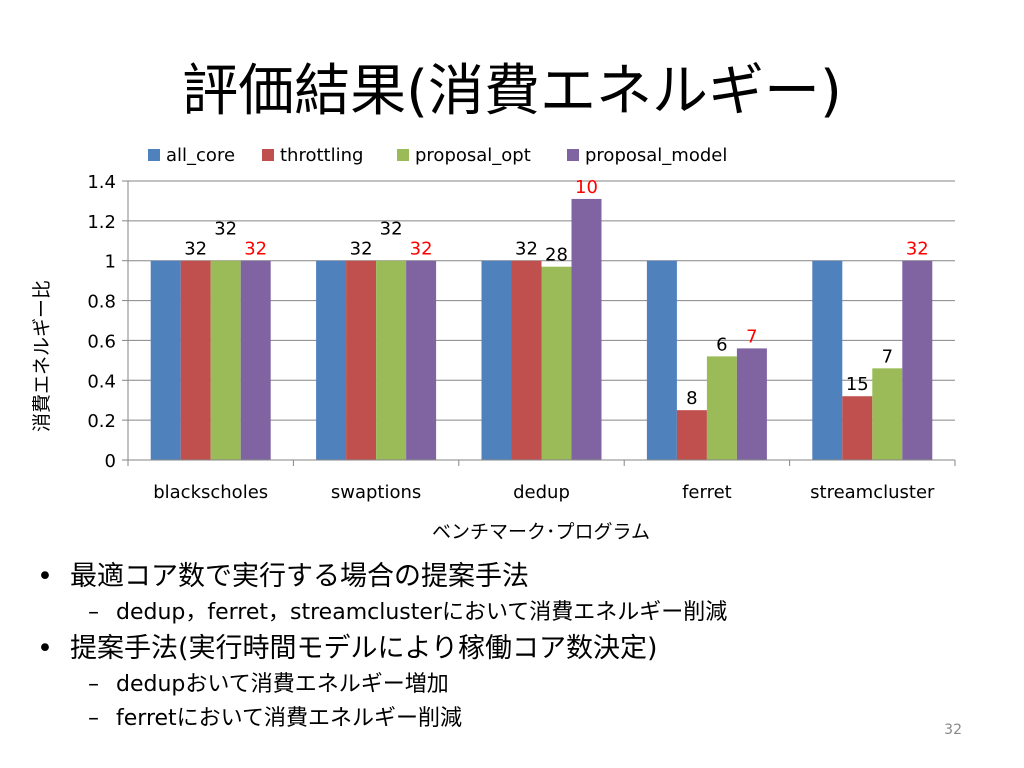  Describe the element at coordinates (707, 492) in the screenshot. I see `x-tick-label: ferret` at that location.